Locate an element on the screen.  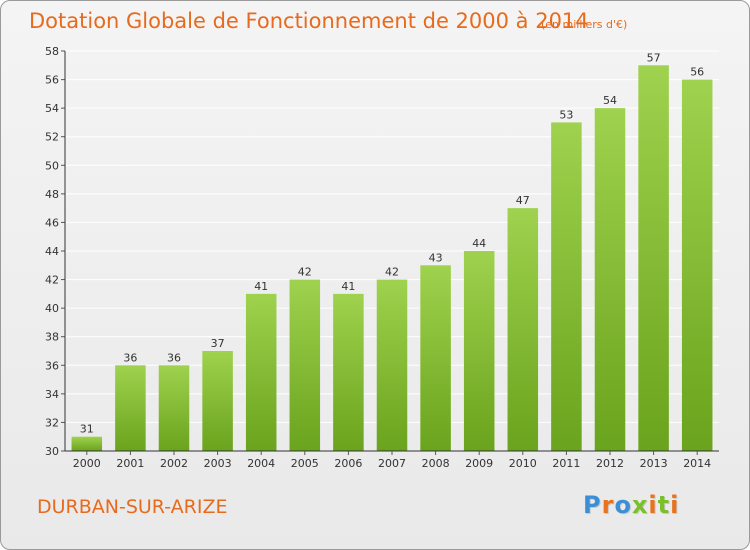
logo-letter: P is located at coordinates (592, 505).